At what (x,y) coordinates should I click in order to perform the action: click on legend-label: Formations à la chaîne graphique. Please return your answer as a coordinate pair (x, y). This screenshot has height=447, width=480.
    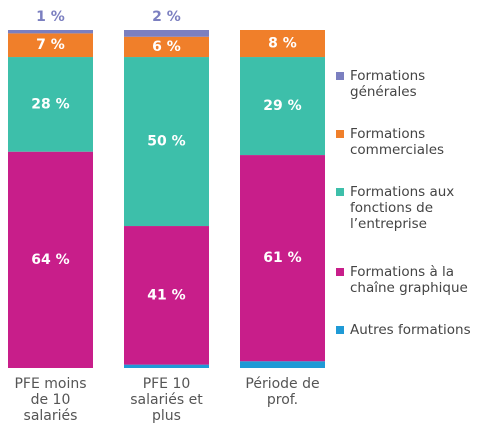
    Looking at the image, I should click on (409, 280).